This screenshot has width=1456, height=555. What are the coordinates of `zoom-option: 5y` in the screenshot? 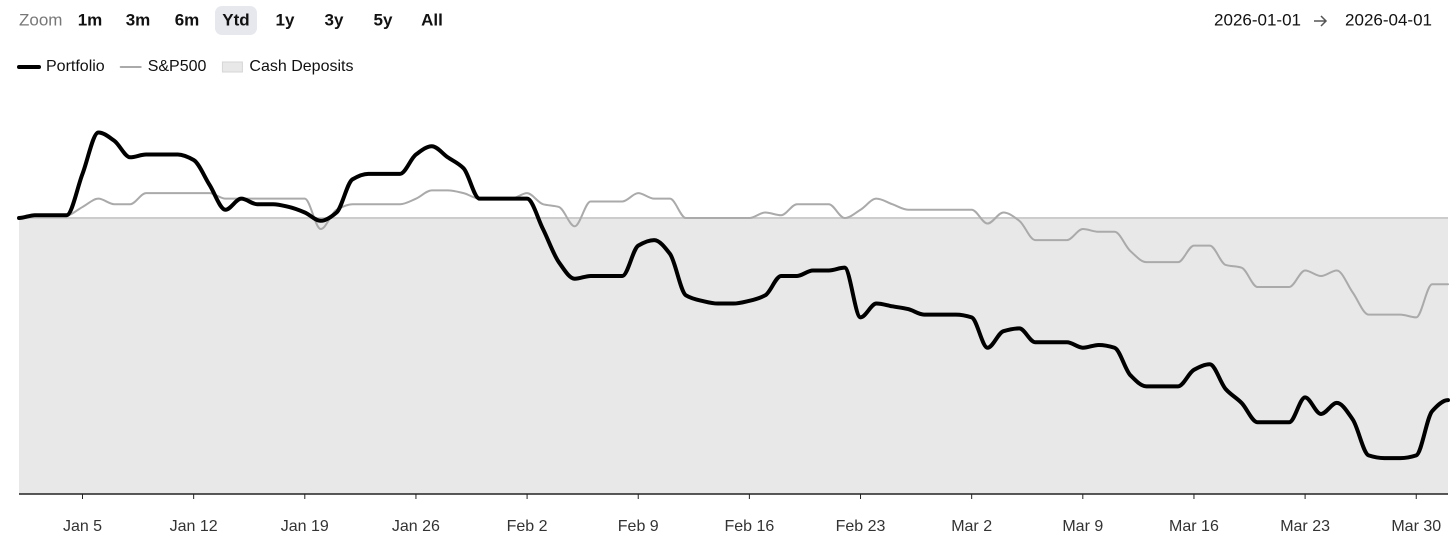 It's located at (383, 19).